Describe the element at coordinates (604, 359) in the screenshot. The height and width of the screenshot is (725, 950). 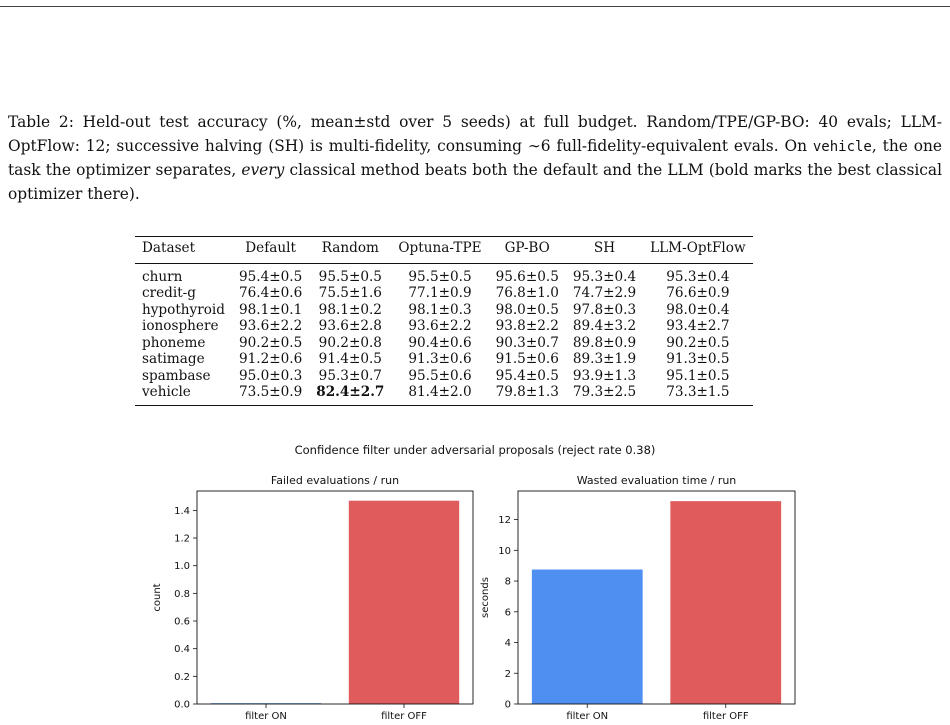
I see `cell: 89.3±1.9` at that location.